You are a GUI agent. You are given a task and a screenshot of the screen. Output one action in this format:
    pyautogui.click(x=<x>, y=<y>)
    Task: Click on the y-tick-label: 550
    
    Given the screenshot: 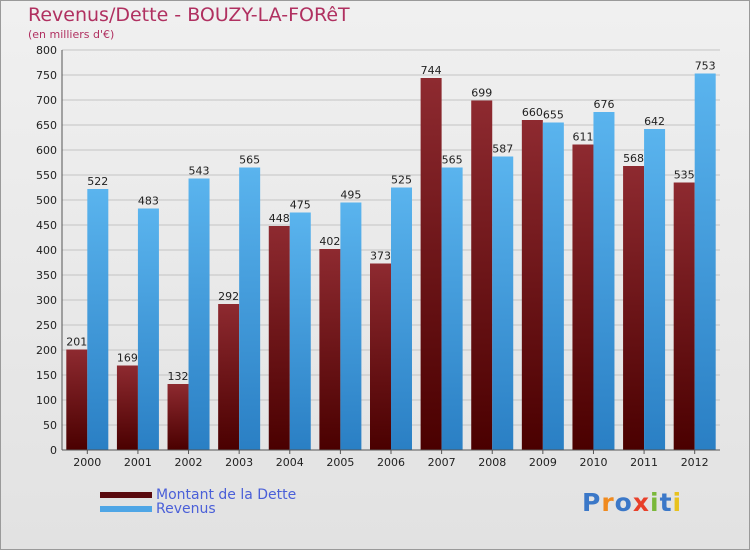 What is the action you would take?
    pyautogui.click(x=46, y=175)
    